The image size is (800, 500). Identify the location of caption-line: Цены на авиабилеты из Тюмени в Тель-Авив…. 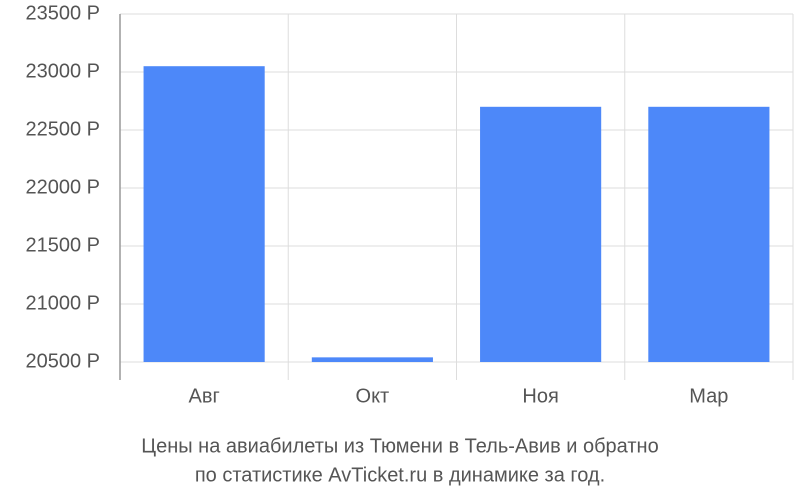
(399, 446).